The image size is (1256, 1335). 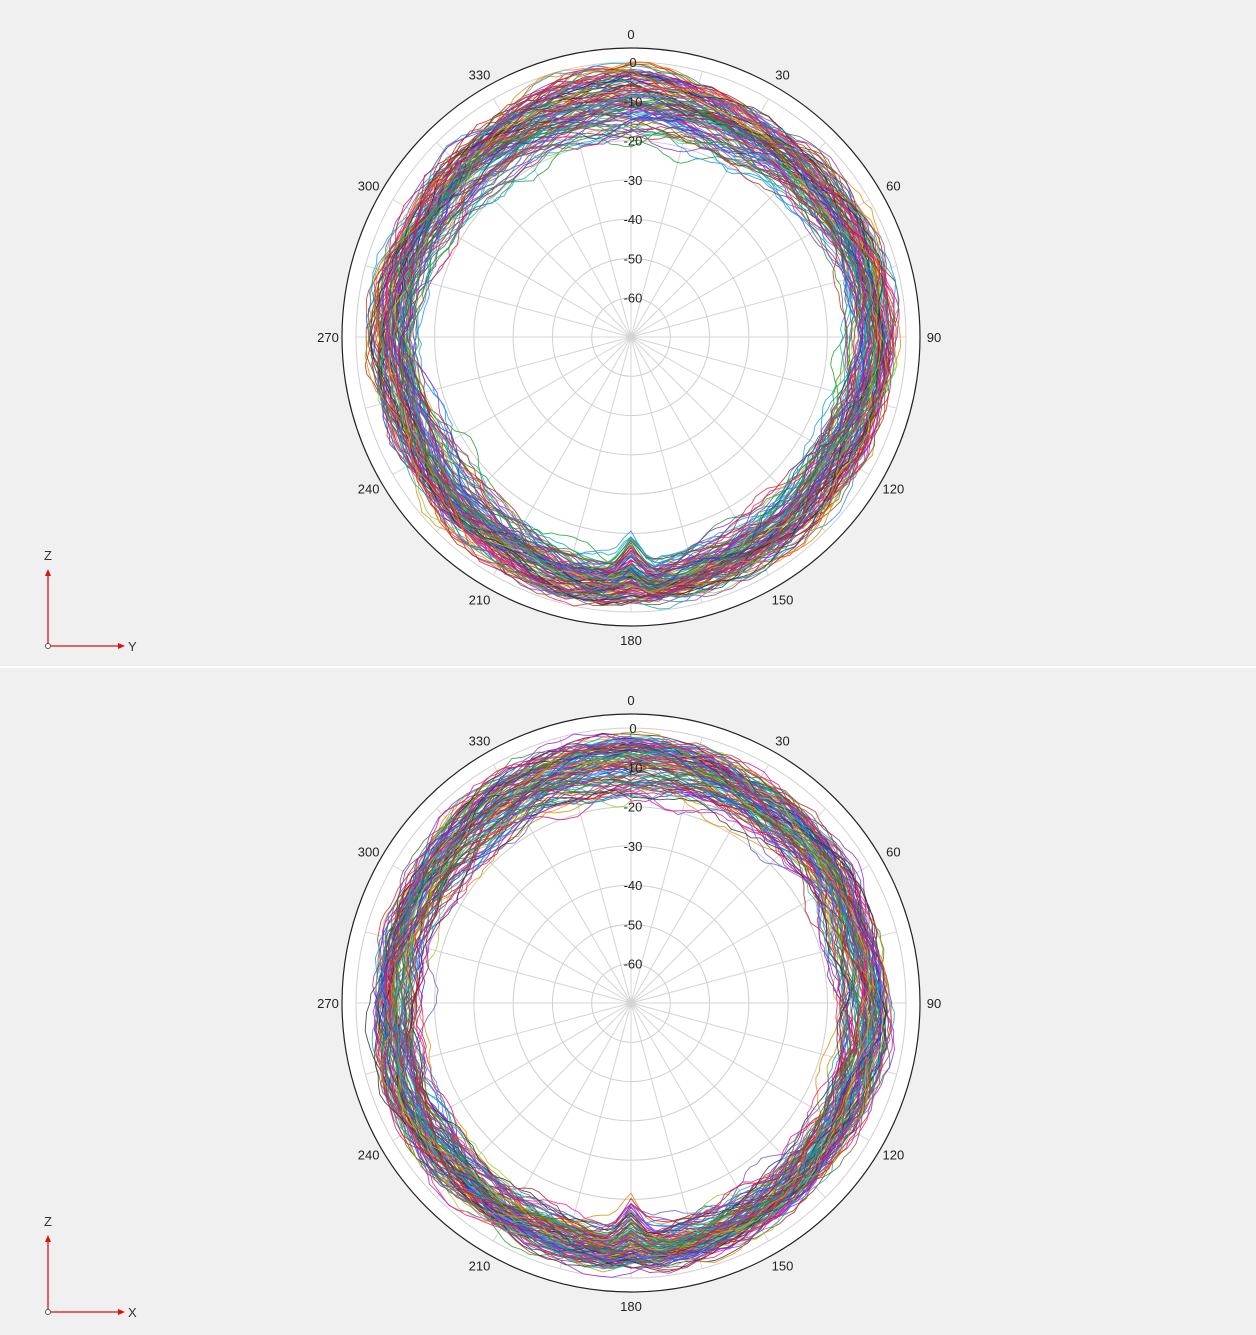 What do you see at coordinates (628, 667) in the screenshot?
I see `panel-divider` at bounding box center [628, 667].